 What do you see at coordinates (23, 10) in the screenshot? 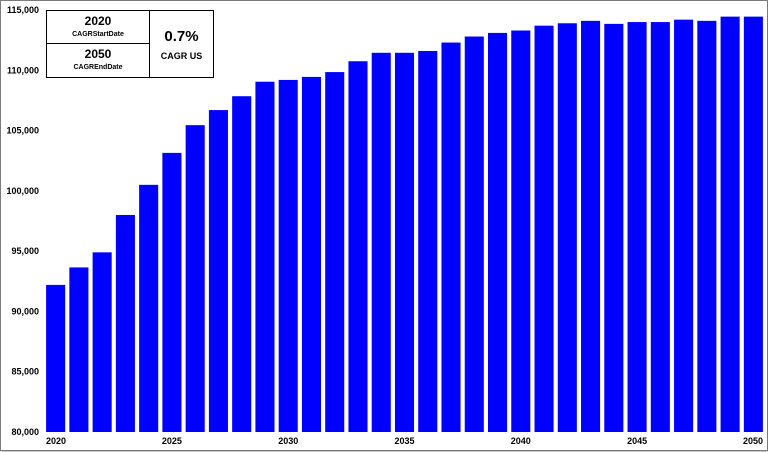
I see `y-tick-label: 115,000` at bounding box center [23, 10].